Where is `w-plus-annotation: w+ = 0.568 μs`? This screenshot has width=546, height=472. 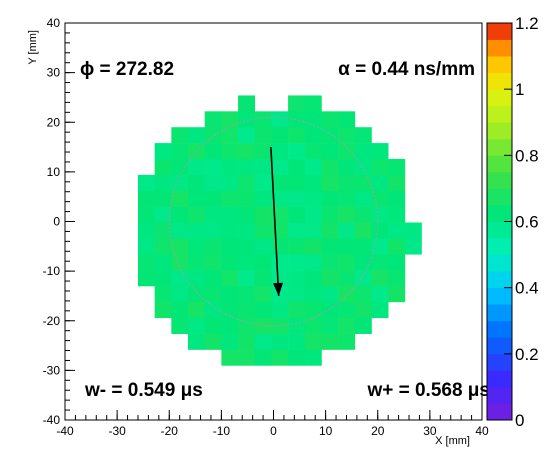 w-plus-annotation: w+ = 0.568 μs is located at coordinates (428, 390).